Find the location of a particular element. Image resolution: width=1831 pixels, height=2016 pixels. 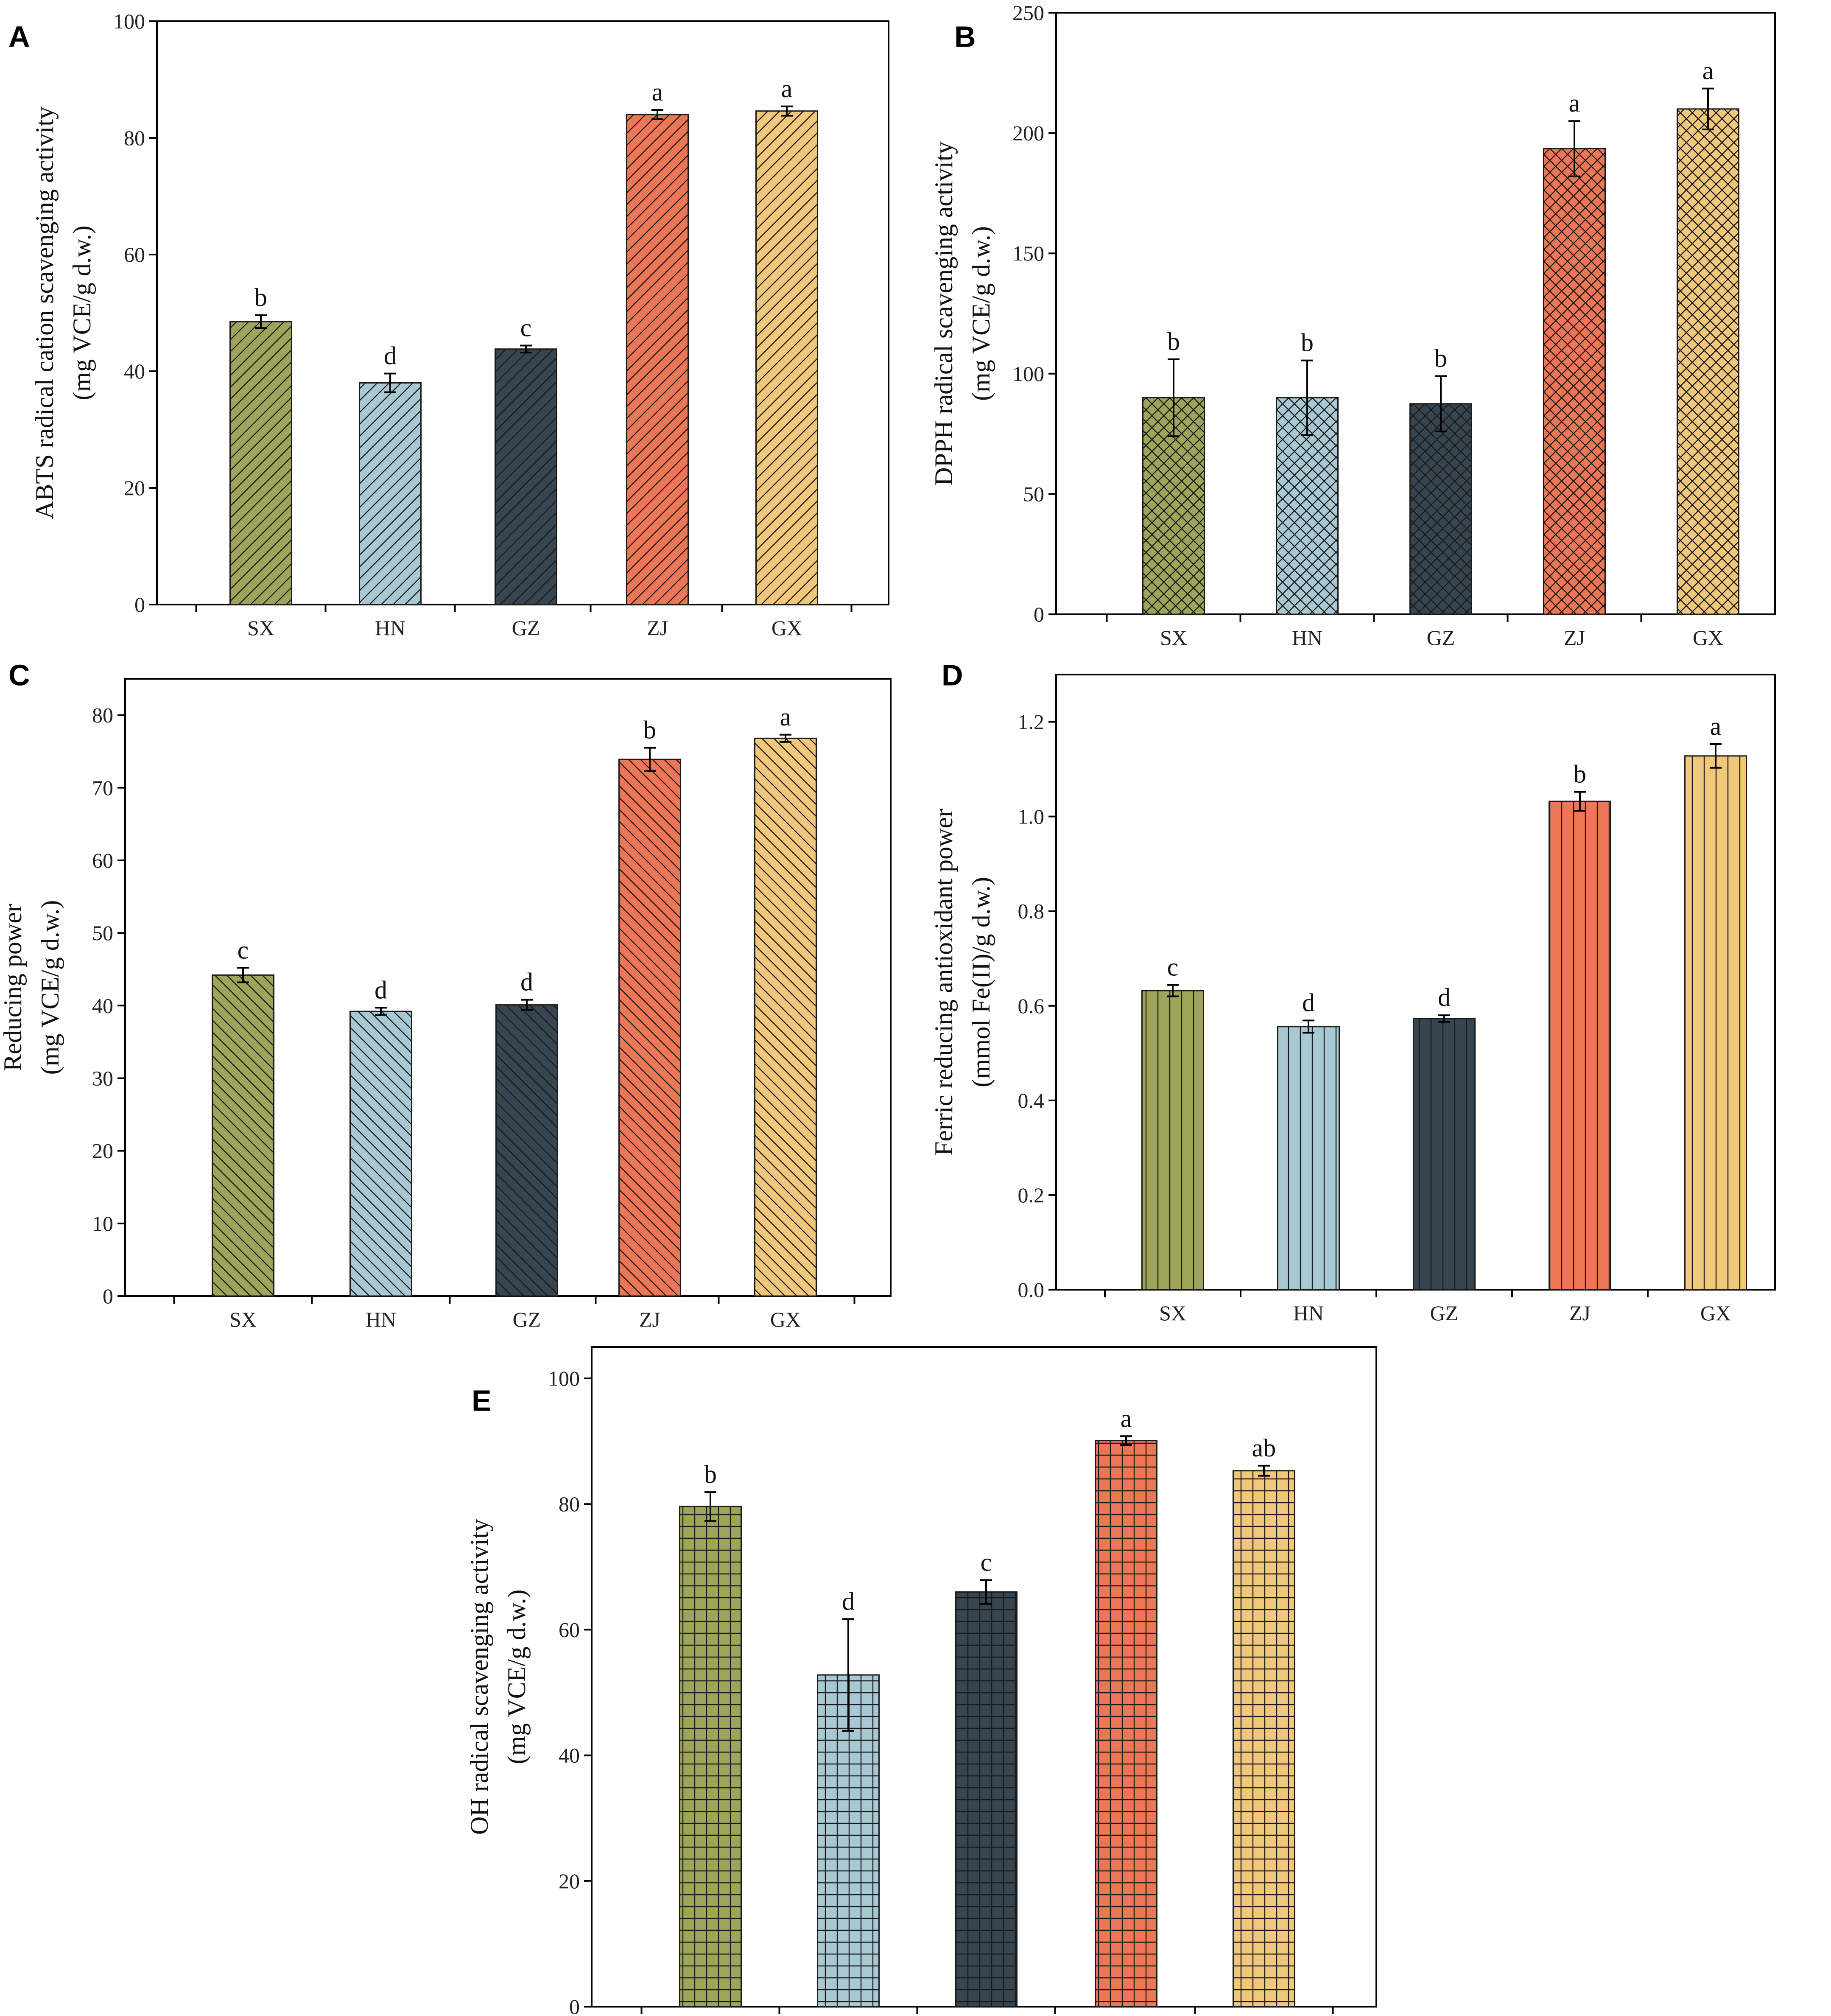

y-tick-label: 1.0 is located at coordinates (1031, 817).